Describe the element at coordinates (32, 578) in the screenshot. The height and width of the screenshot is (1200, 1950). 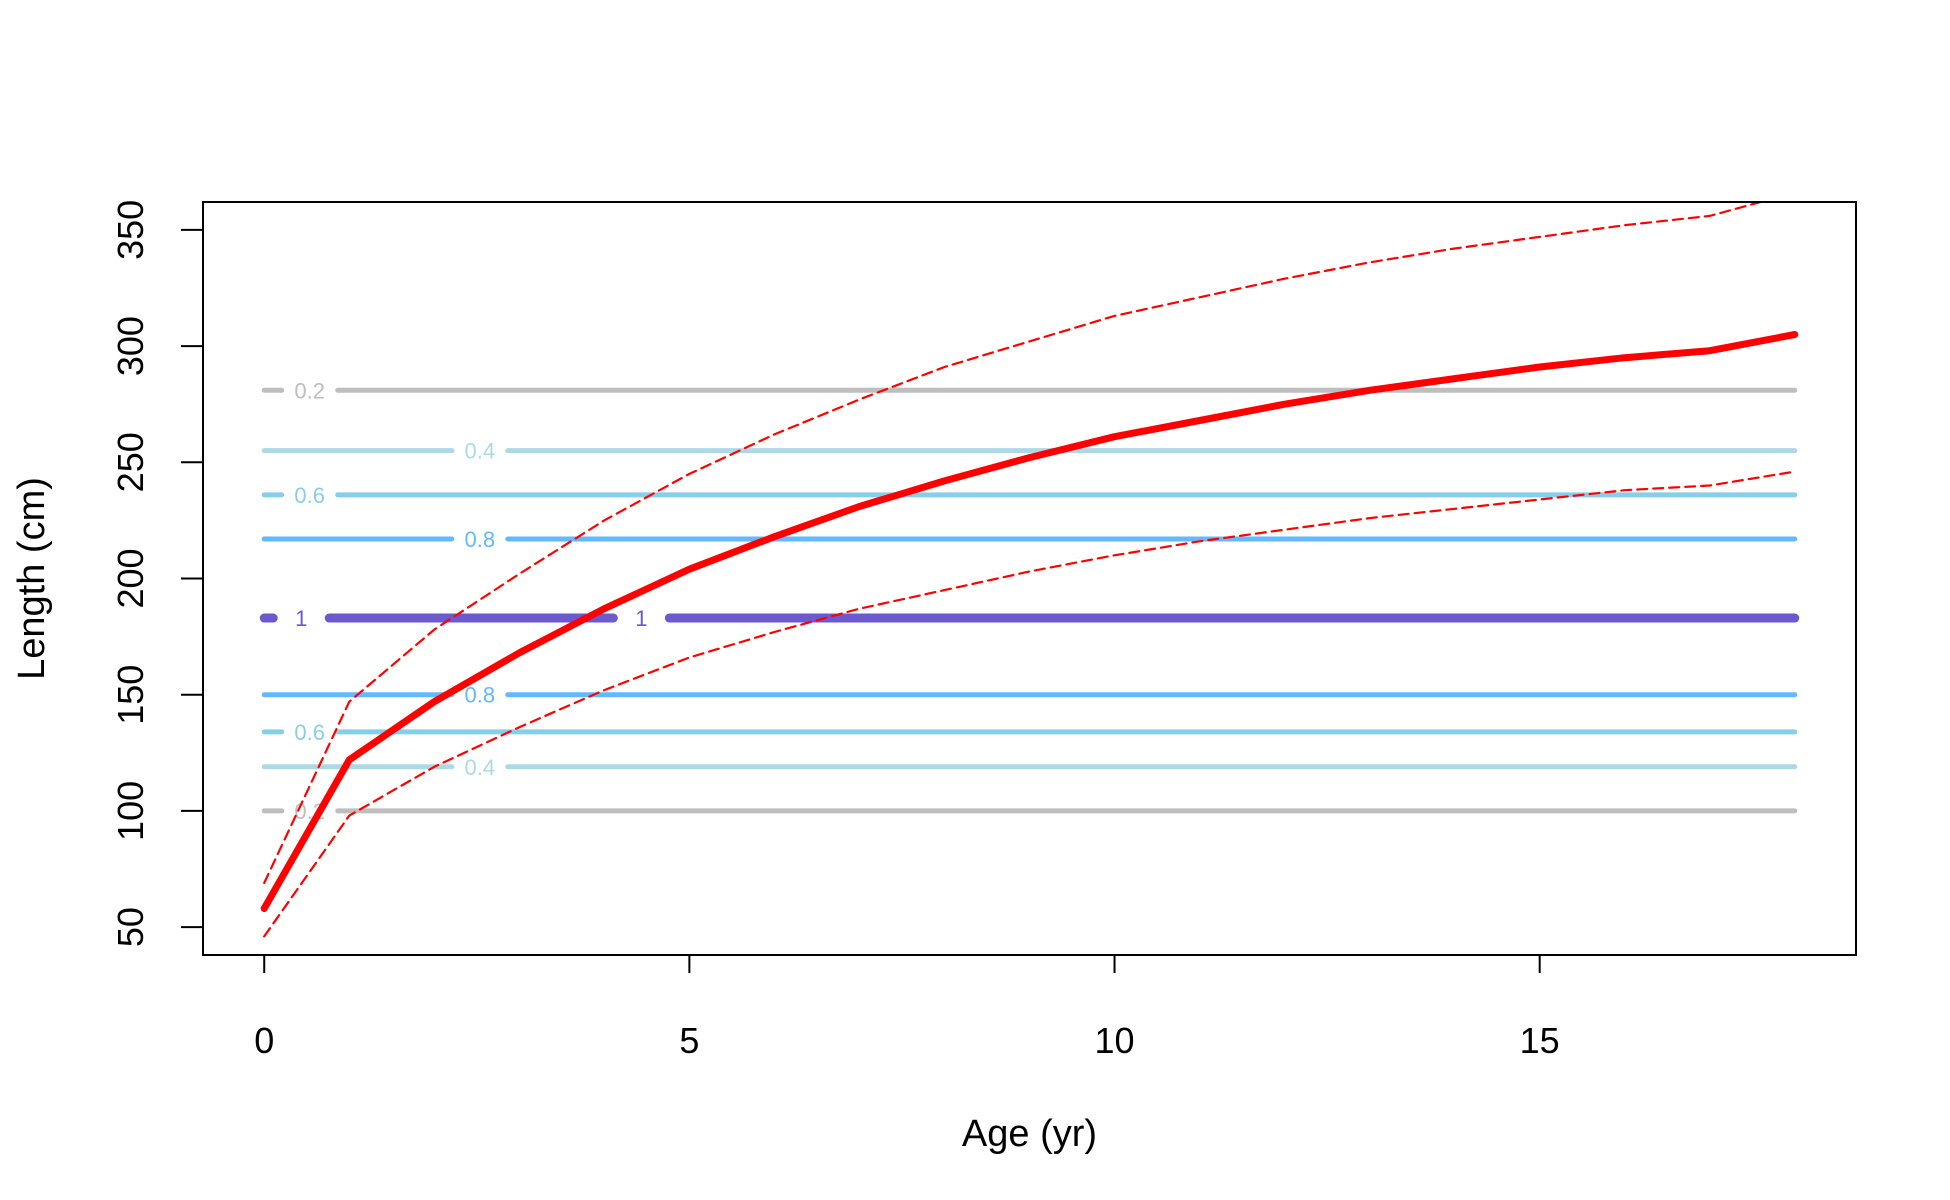
I see `y-axis-title: Length (cm)` at that location.